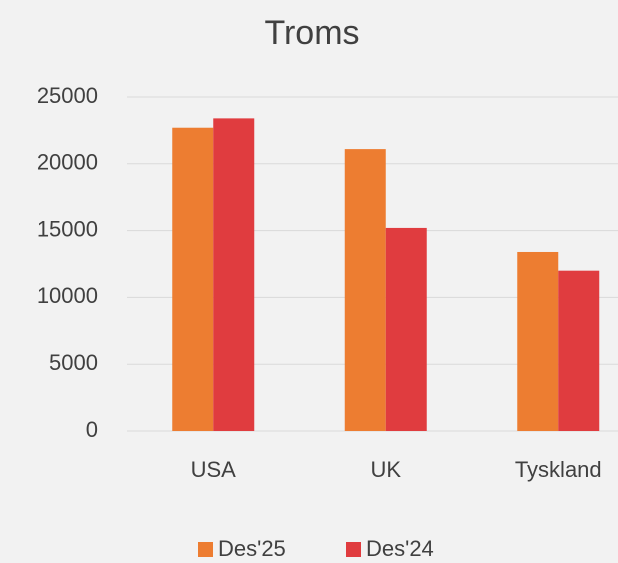  I want to click on y-tick-label: 10000, so click(67, 295).